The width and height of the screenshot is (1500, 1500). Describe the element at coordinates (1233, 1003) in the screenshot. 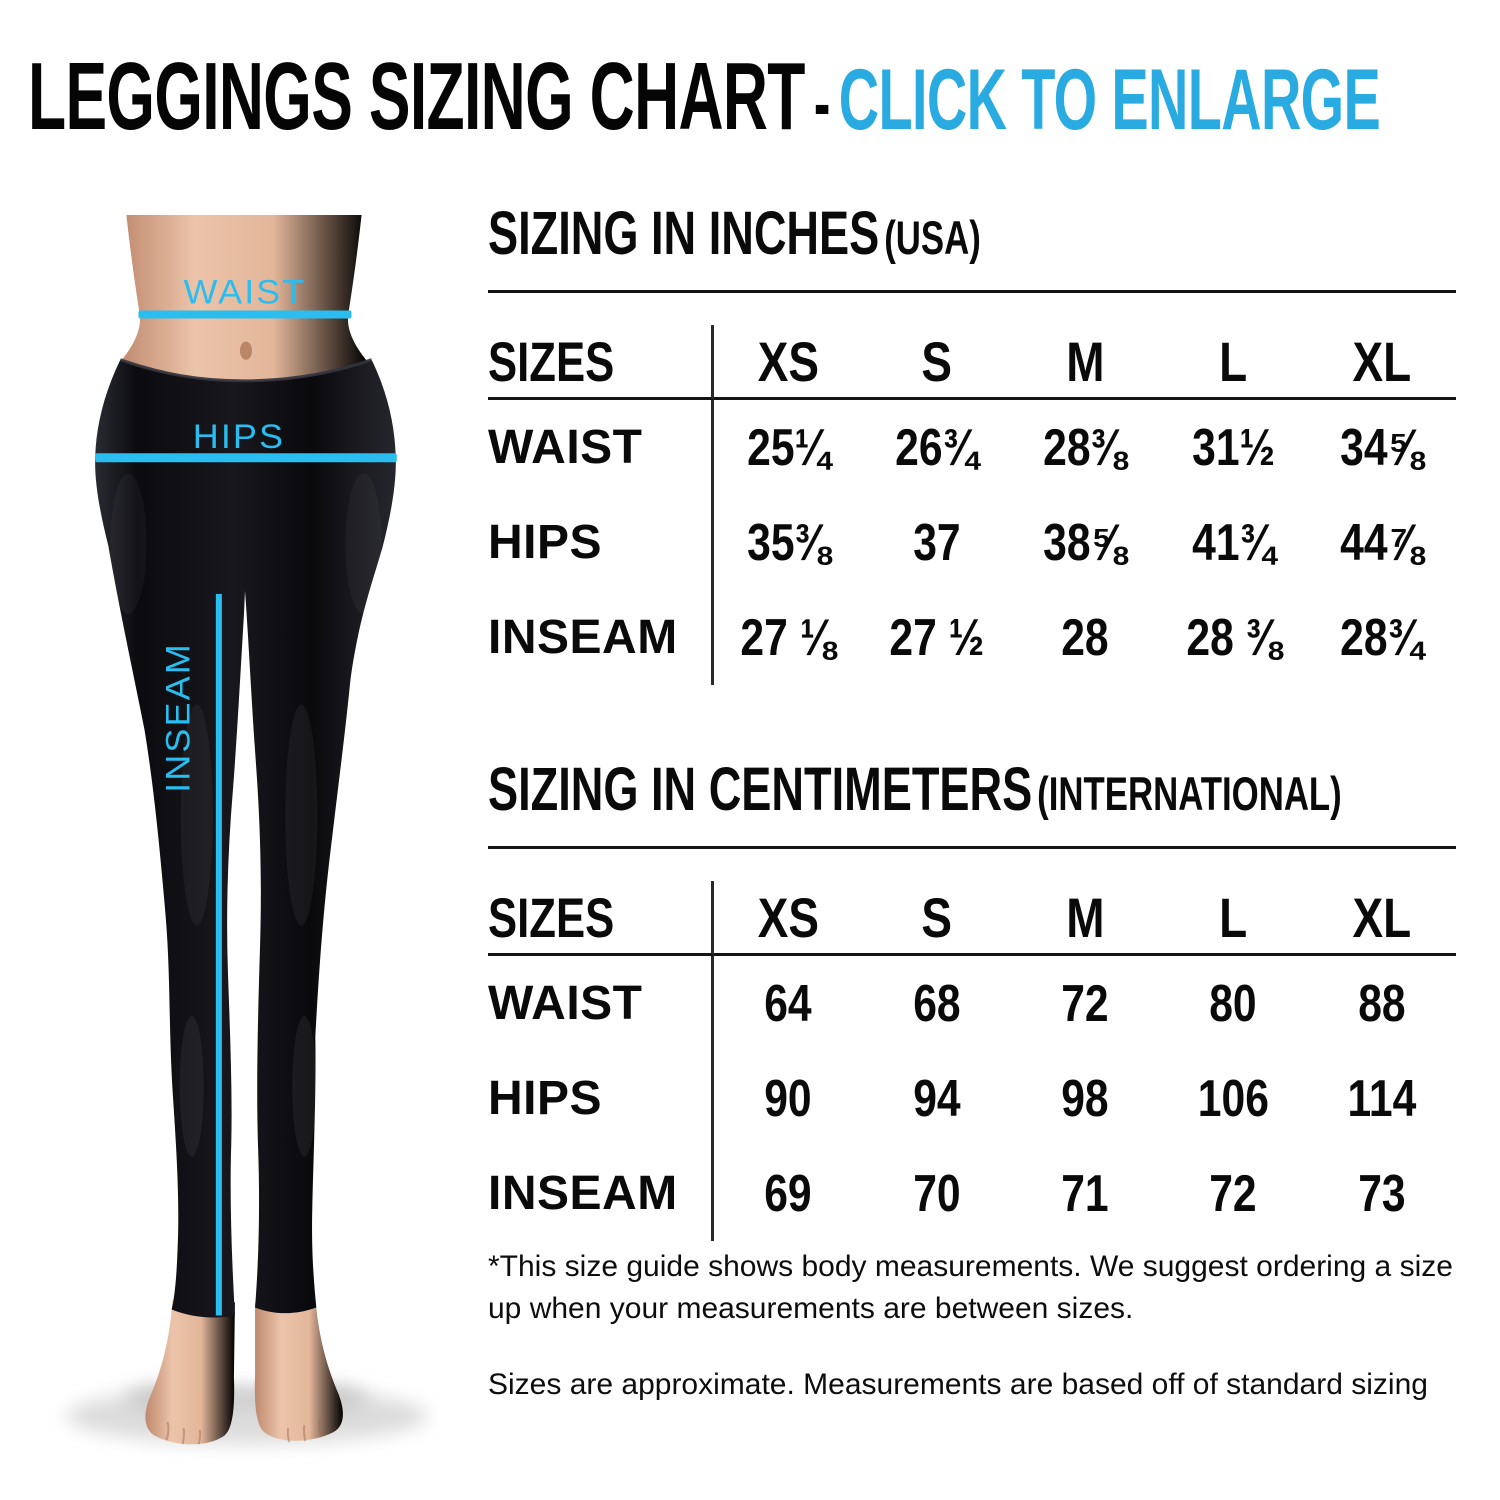

I see `cm-waist-l: 80` at that location.